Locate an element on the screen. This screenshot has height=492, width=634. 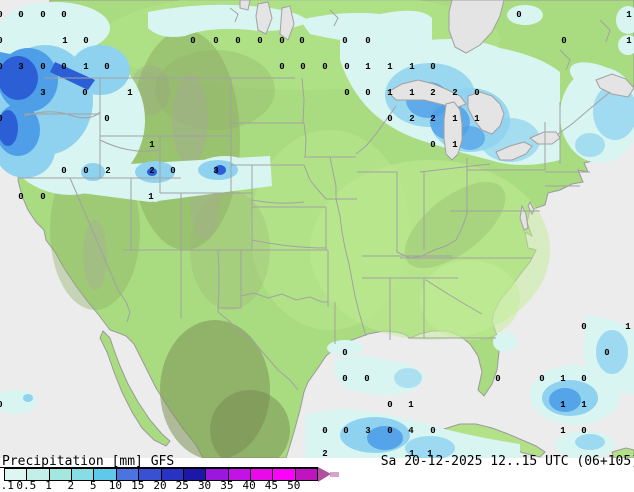
colorbar-tick-0.1: 0.1 is located at coordinates (7, 485).